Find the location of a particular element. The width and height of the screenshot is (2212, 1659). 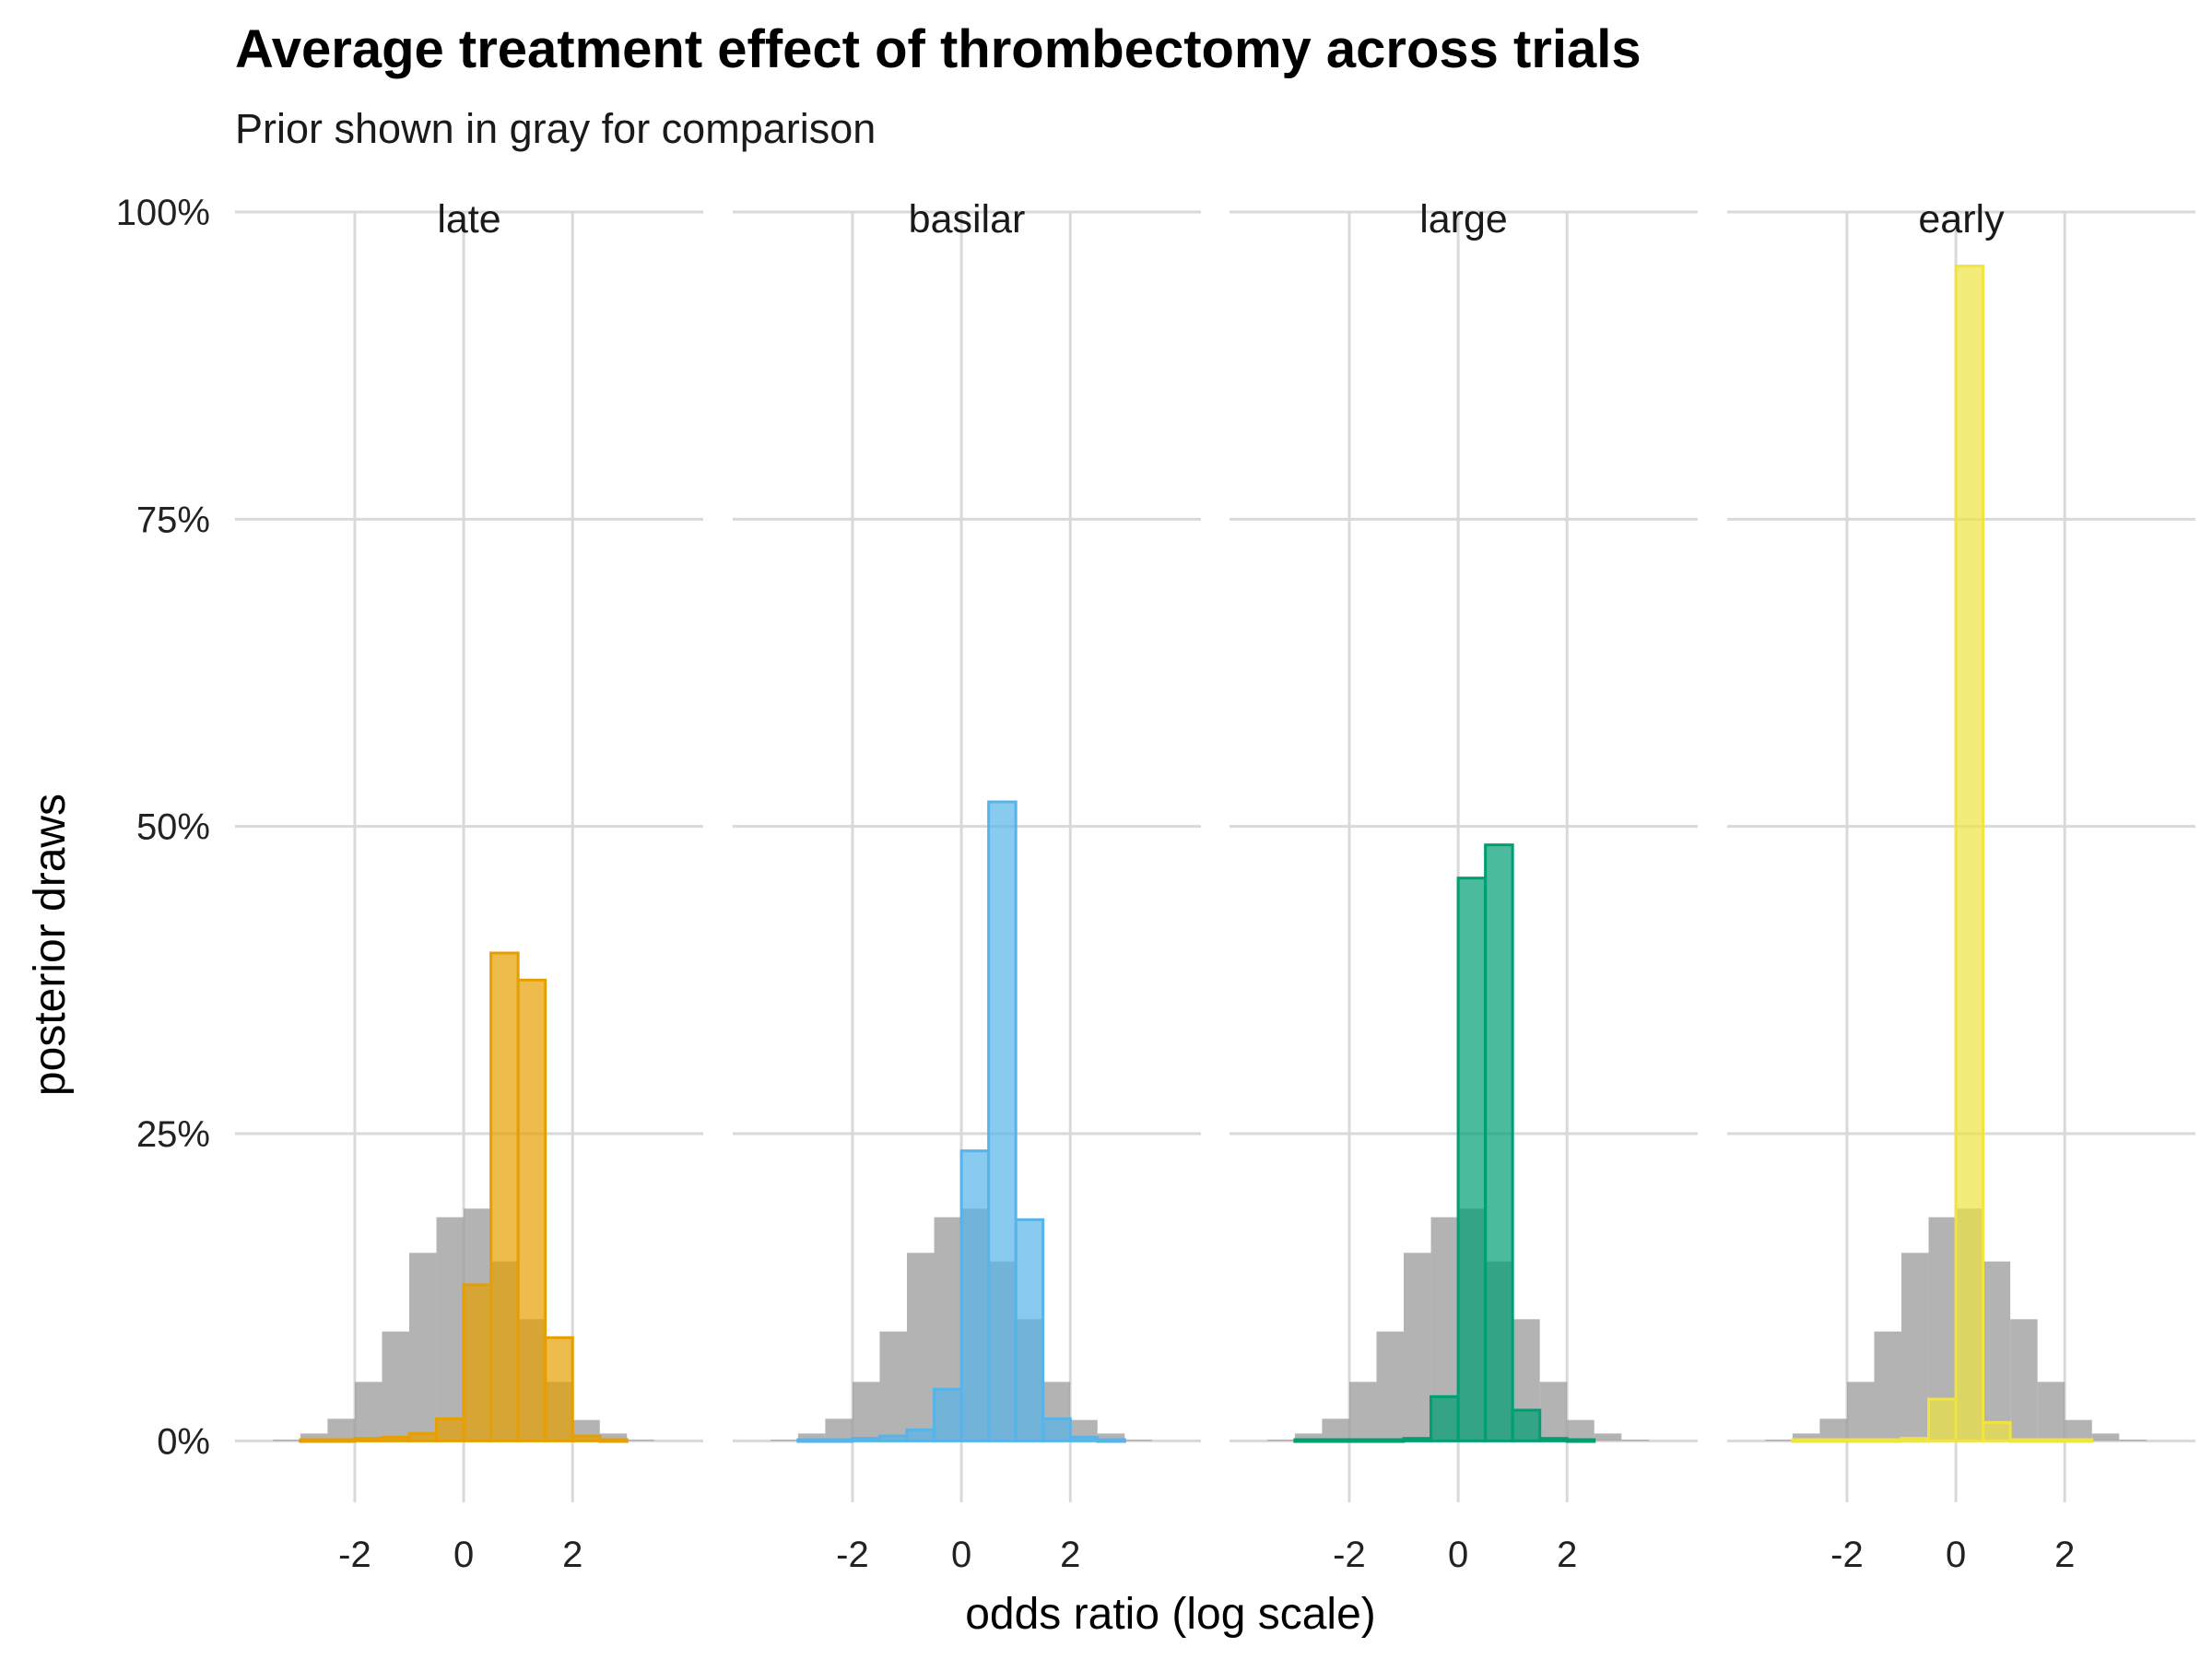

facet-label-late: late is located at coordinates (468, 219).